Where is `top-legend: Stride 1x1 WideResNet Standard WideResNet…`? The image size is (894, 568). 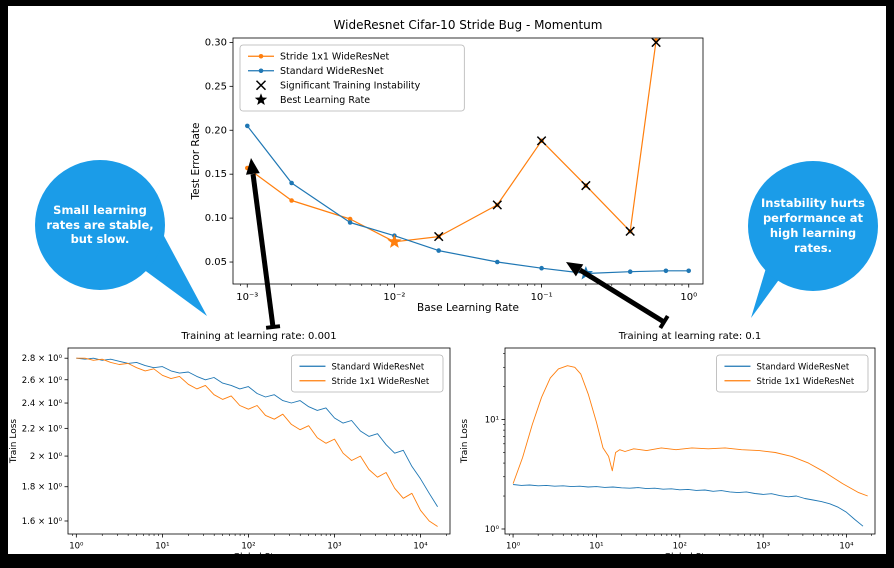
top-legend: Stride 1x1 WideResNet Standard WideResNet… is located at coordinates (352, 78).